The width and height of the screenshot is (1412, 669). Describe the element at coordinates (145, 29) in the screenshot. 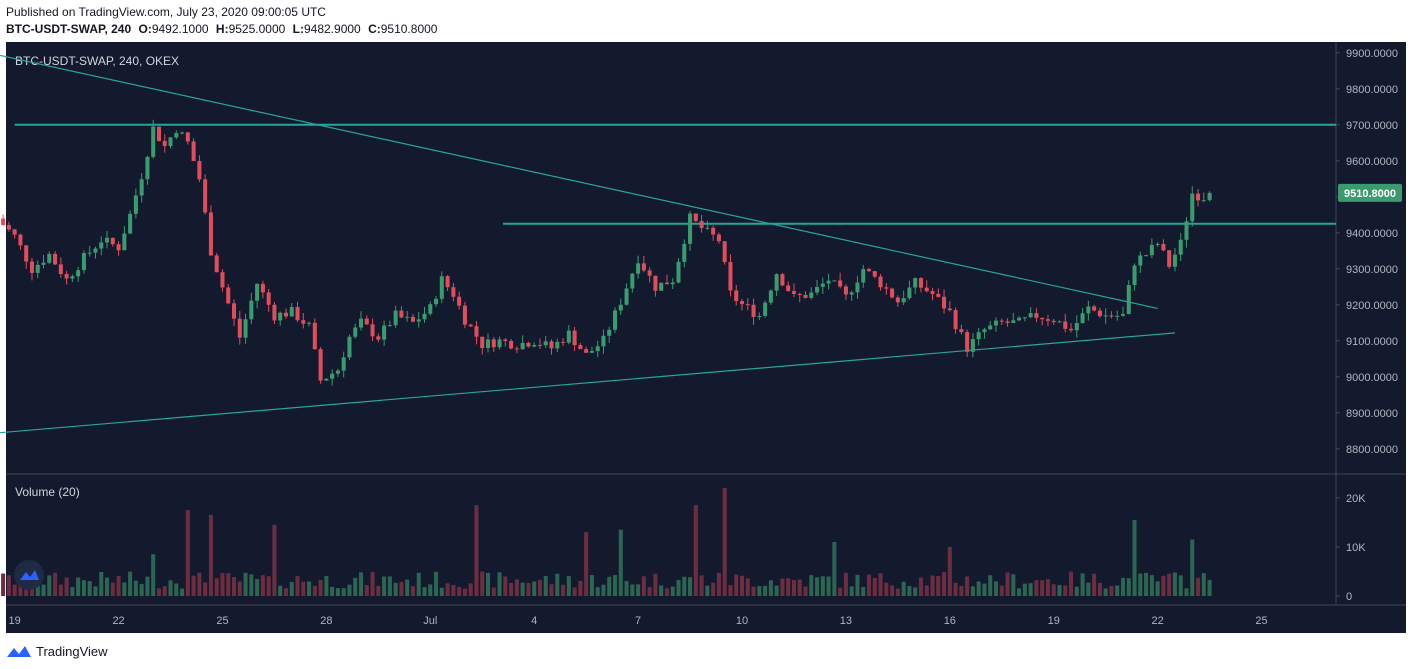

I see `open-label: O:` at that location.